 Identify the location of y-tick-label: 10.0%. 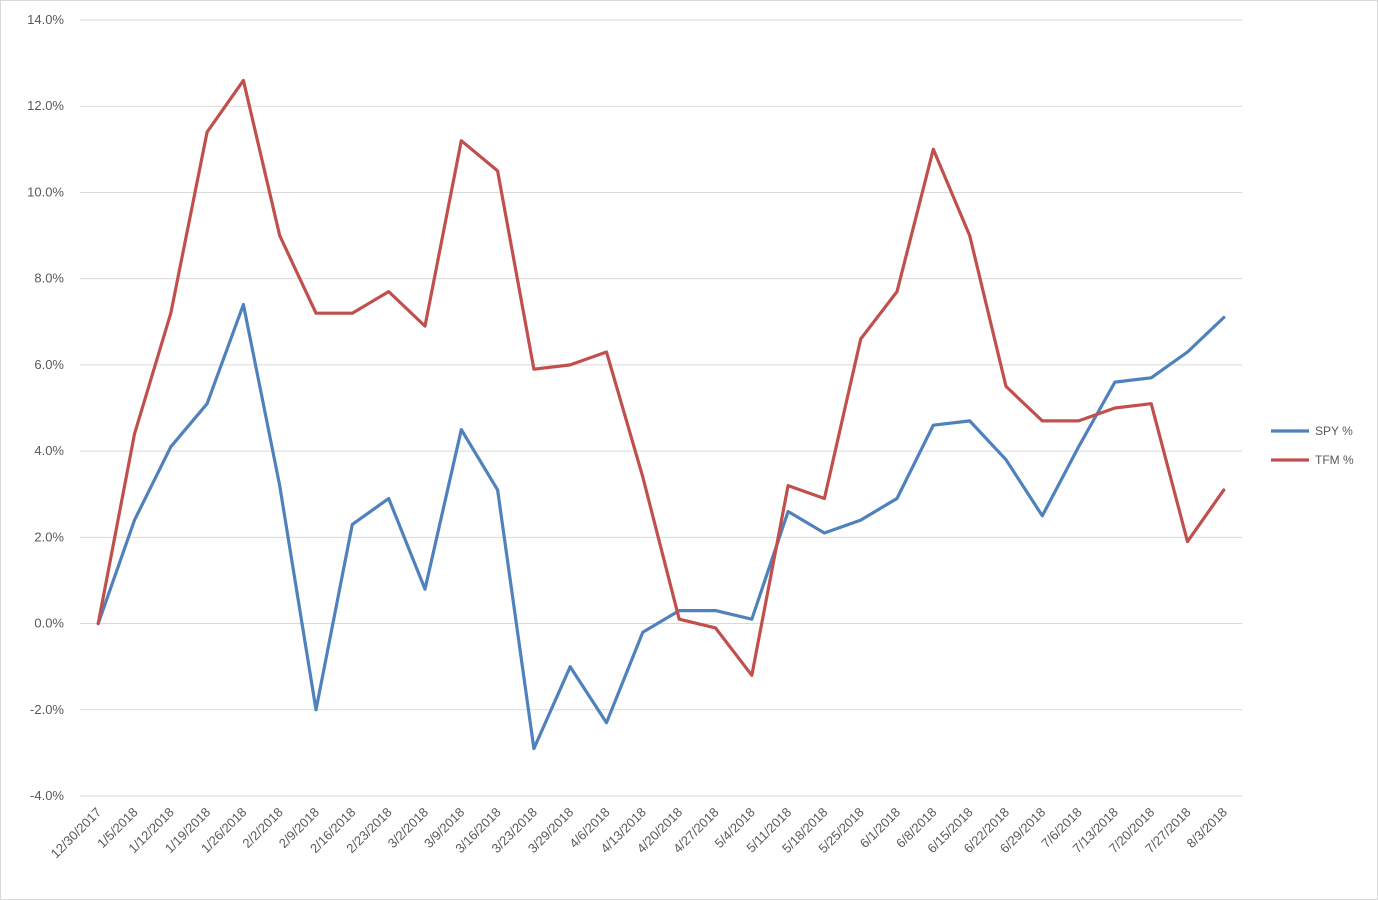
(45, 191).